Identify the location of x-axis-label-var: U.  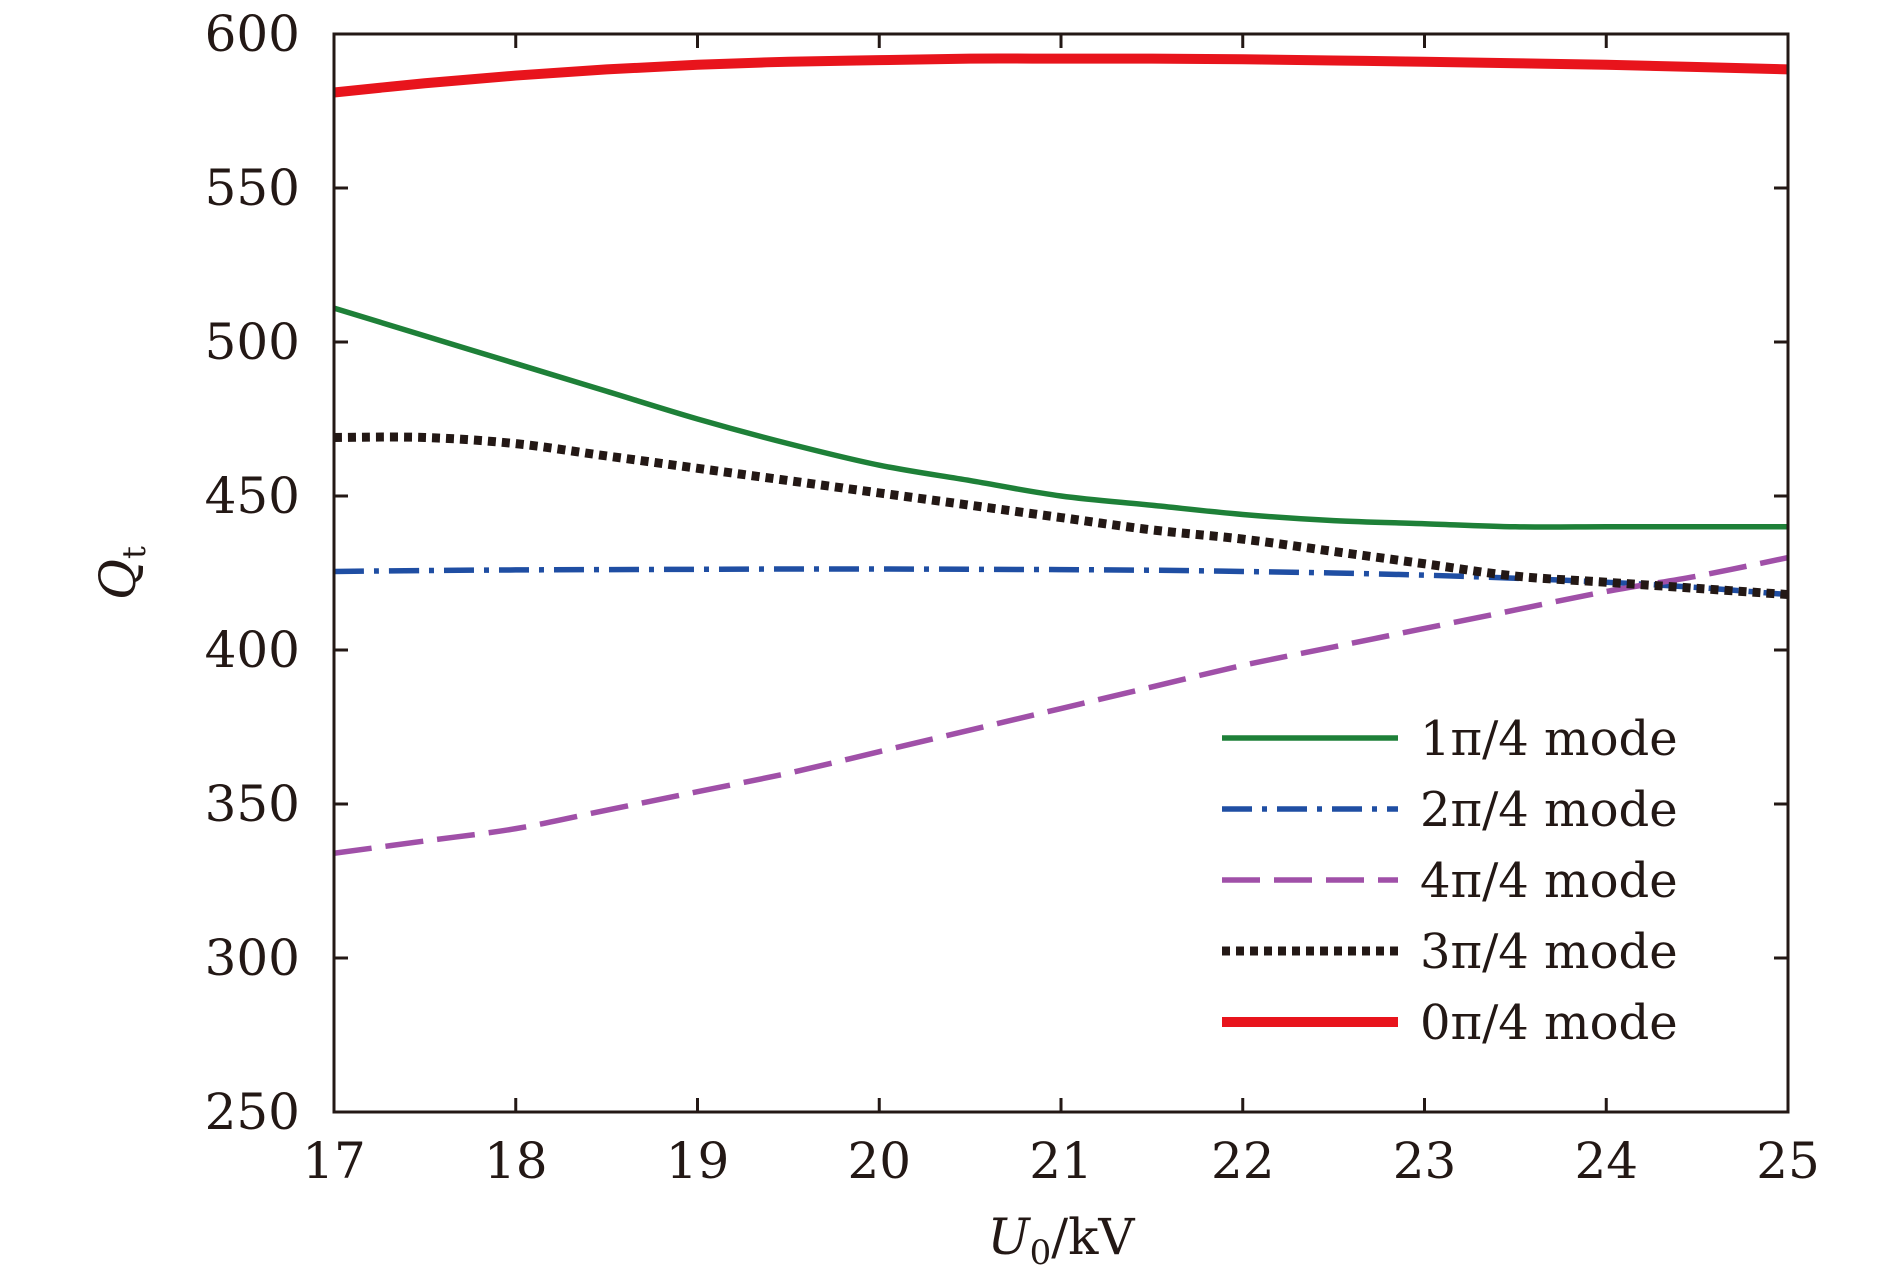
(1009, 1237).